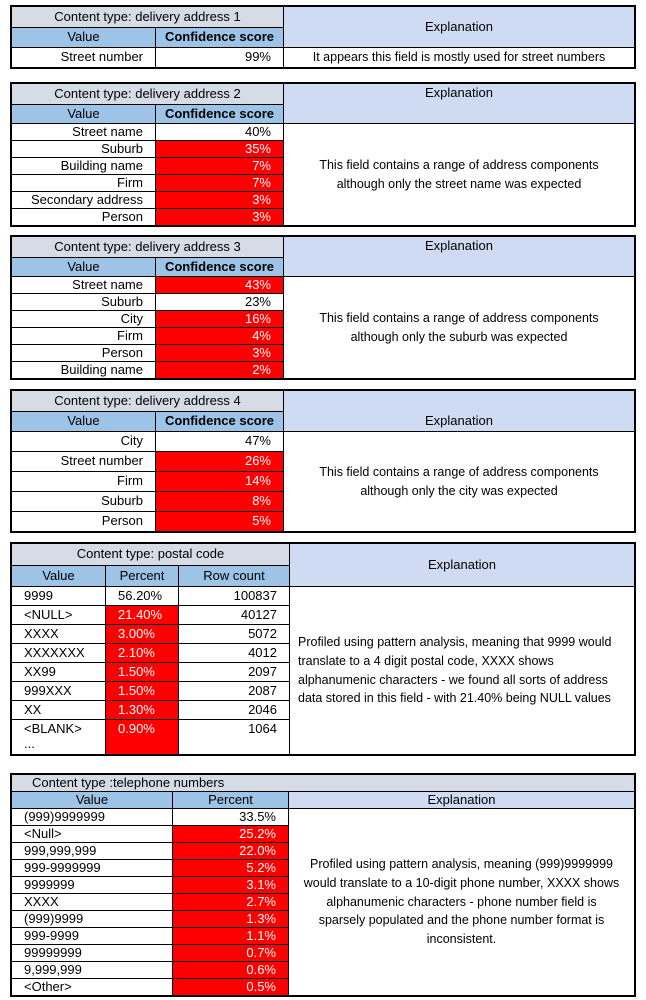  What do you see at coordinates (230, 970) in the screenshot?
I see `percent-cell: 0.6%` at bounding box center [230, 970].